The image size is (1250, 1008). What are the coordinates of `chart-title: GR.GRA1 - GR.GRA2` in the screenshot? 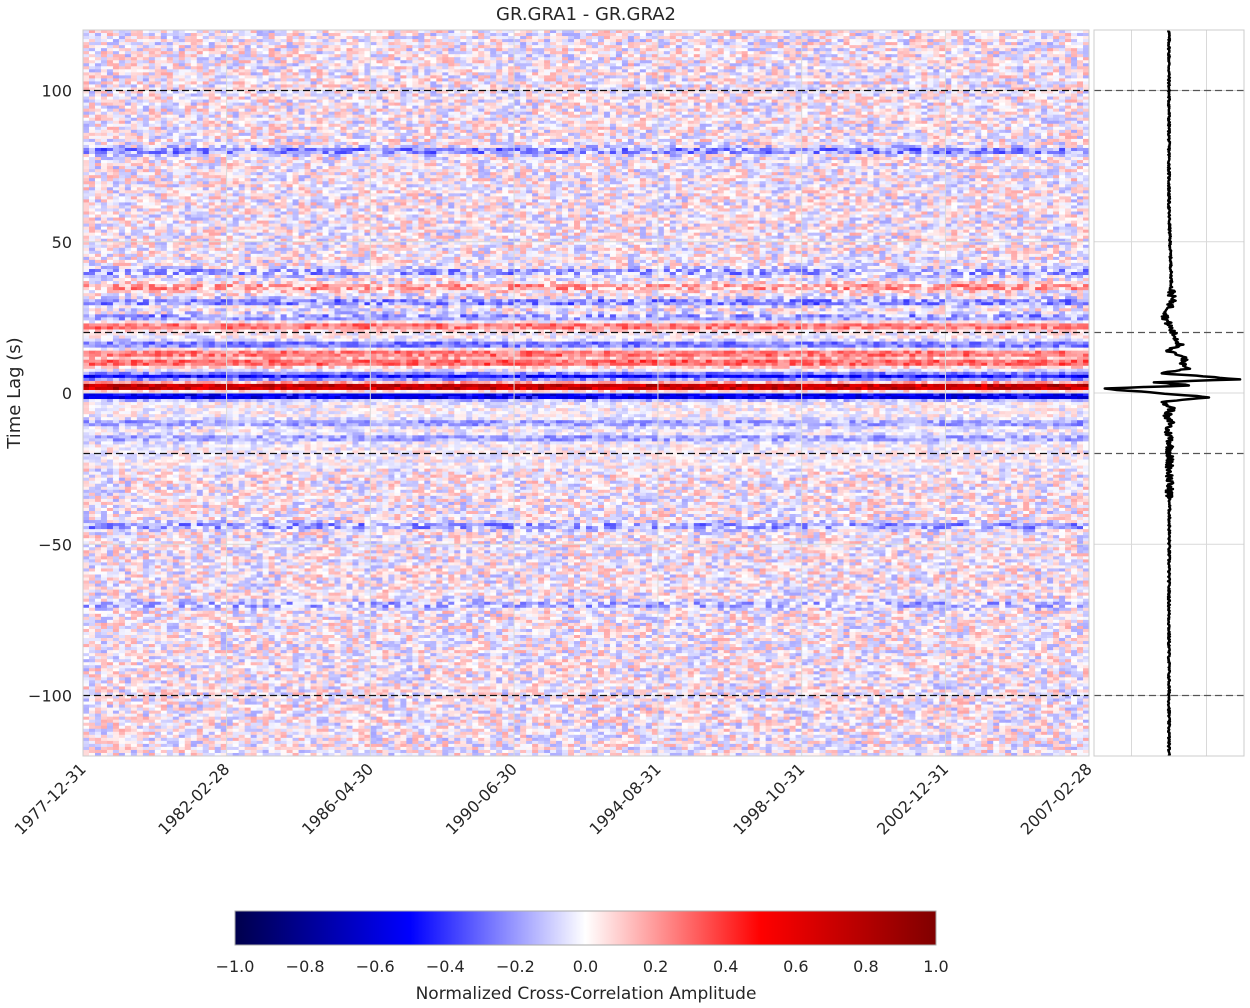 It's located at (586, 14).